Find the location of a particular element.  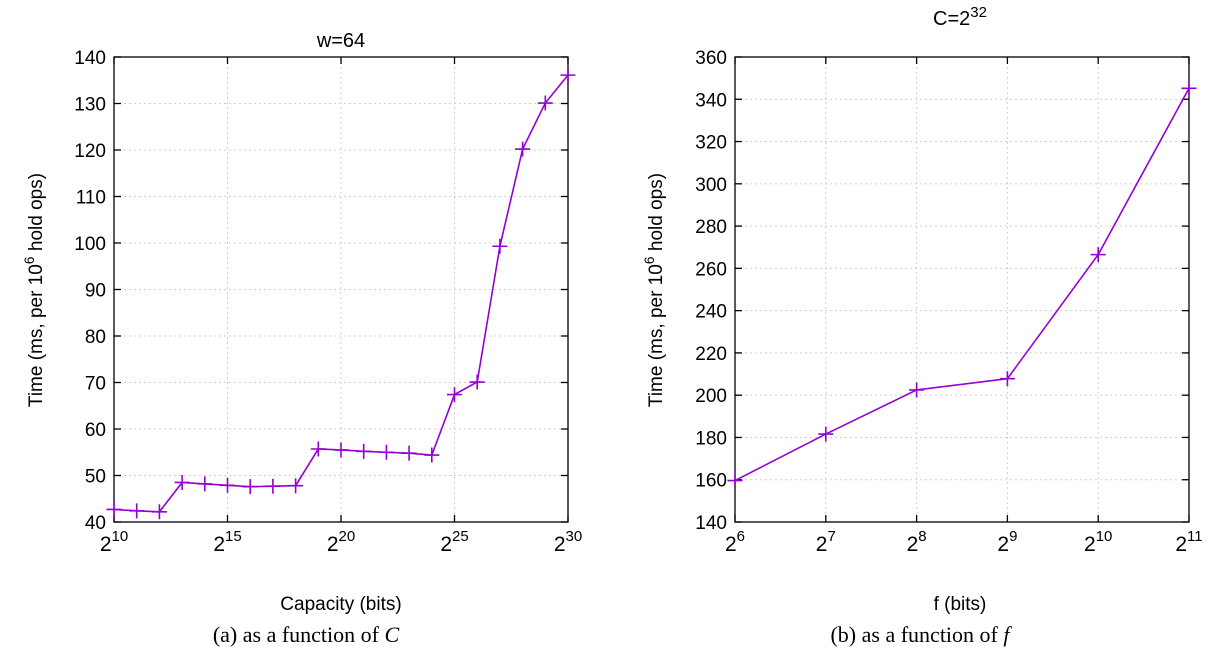

chart-a-x-tick-label: 210 is located at coordinates (114, 542).